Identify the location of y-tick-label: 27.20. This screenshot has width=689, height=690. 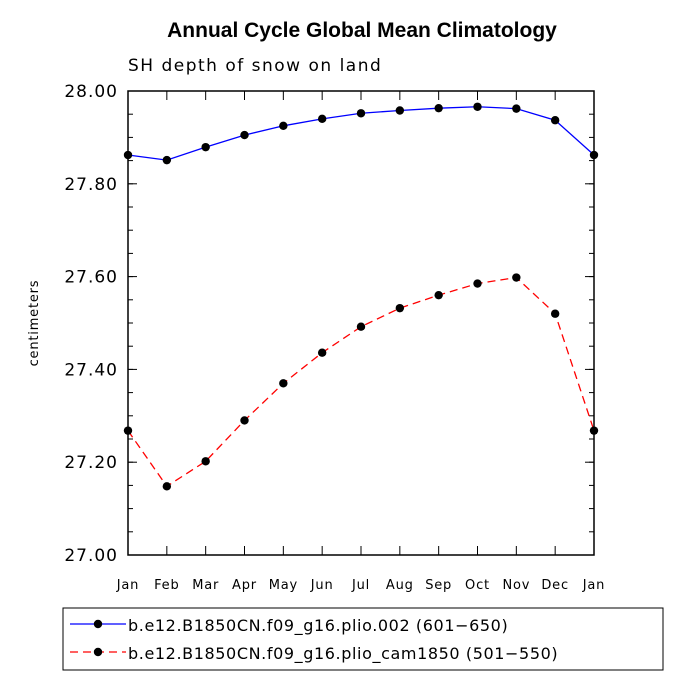
(91, 463).